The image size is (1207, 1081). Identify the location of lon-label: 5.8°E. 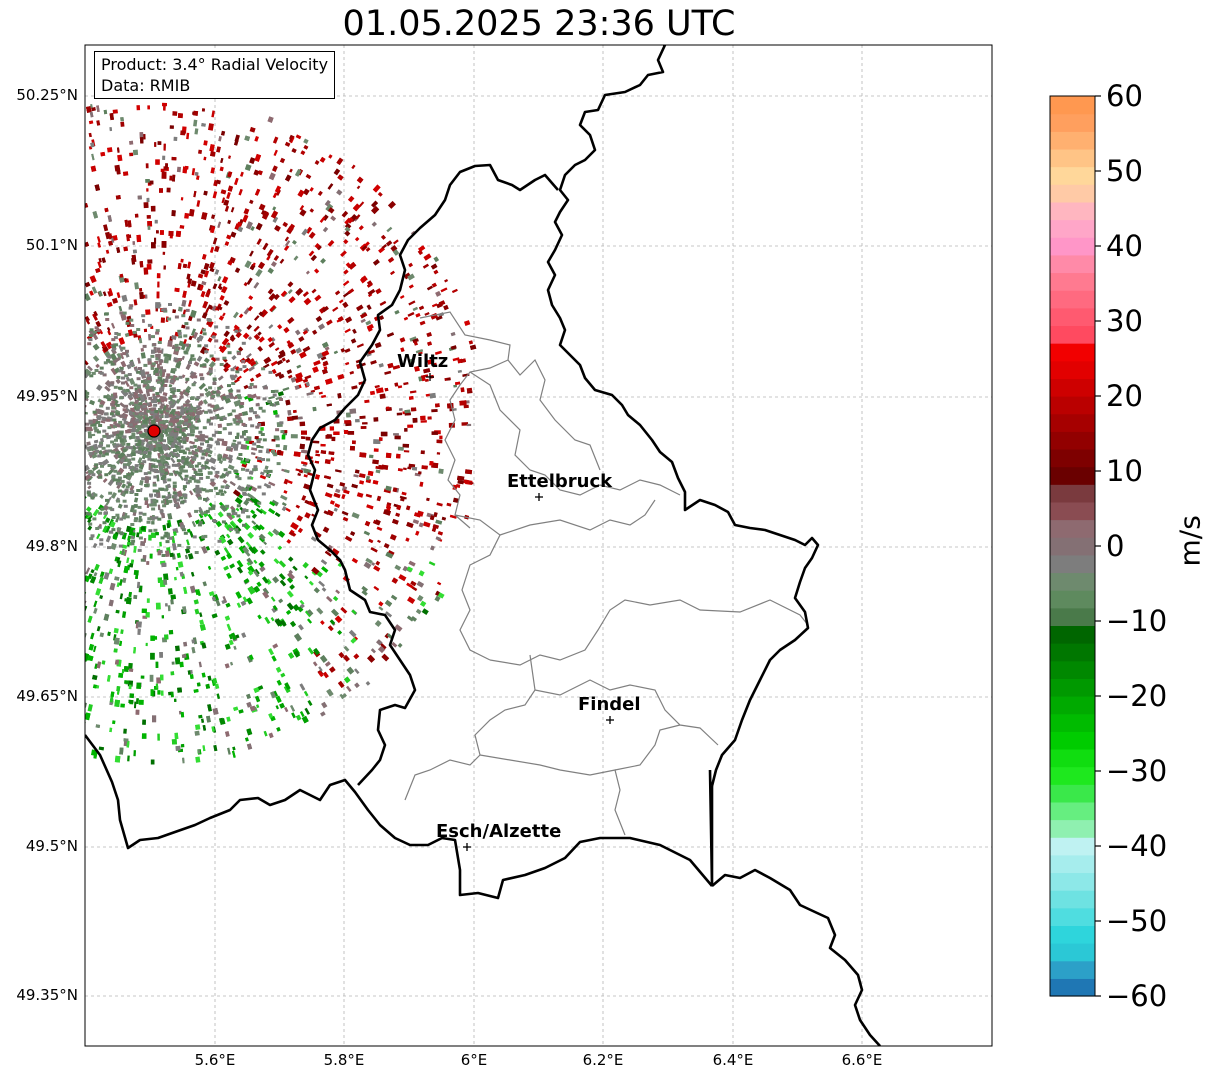
(344, 1060).